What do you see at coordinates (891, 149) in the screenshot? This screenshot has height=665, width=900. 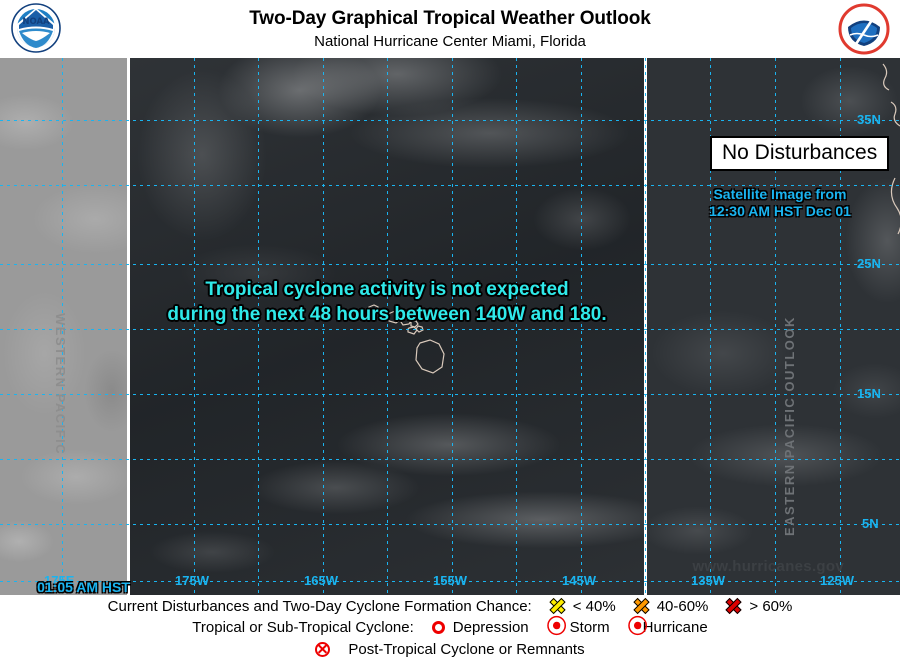 I see `coastline-baja` at bounding box center [891, 149].